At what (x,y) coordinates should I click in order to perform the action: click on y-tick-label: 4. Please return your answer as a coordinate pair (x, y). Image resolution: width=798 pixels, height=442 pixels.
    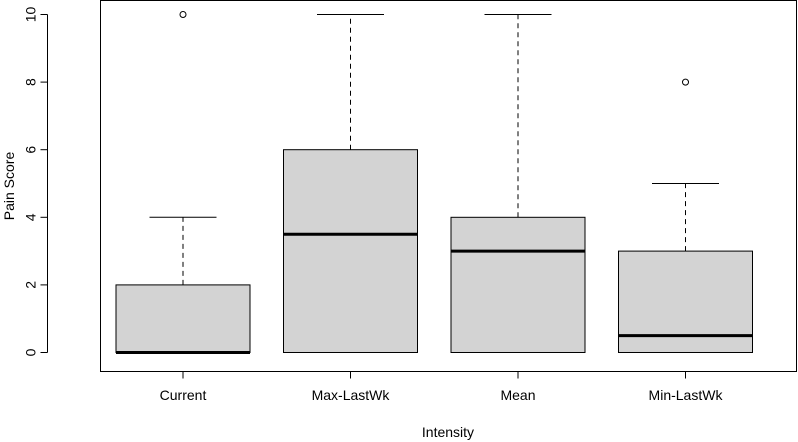
    Looking at the image, I should click on (31, 217).